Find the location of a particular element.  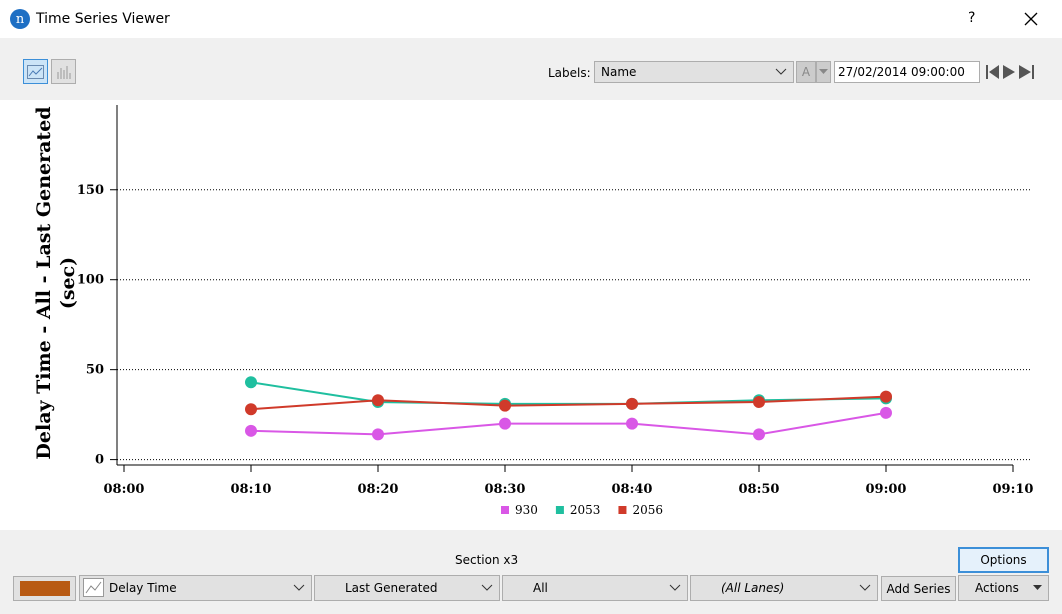

app-icon: n is located at coordinates (20, 19).